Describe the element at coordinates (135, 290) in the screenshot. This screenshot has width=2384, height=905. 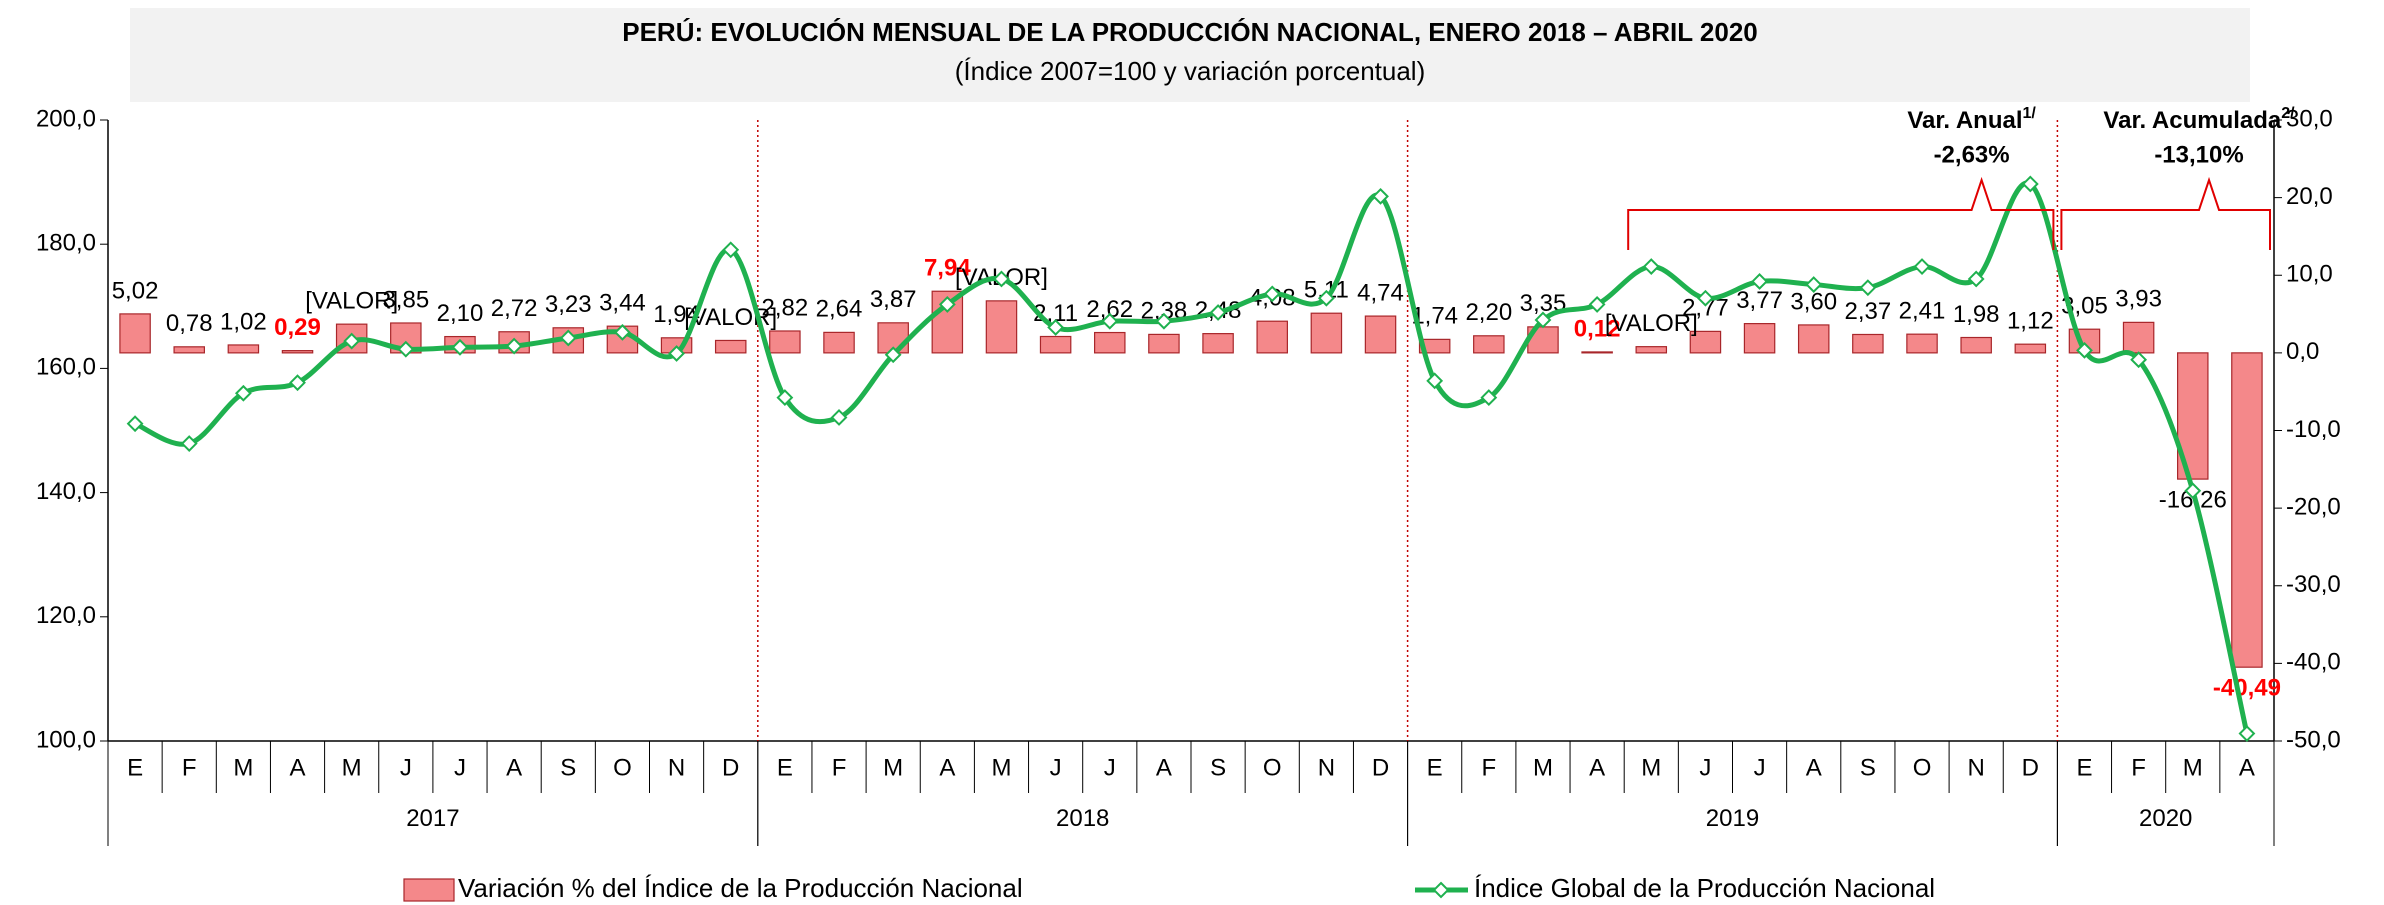
I see `bar-value-label: 5,02` at that location.